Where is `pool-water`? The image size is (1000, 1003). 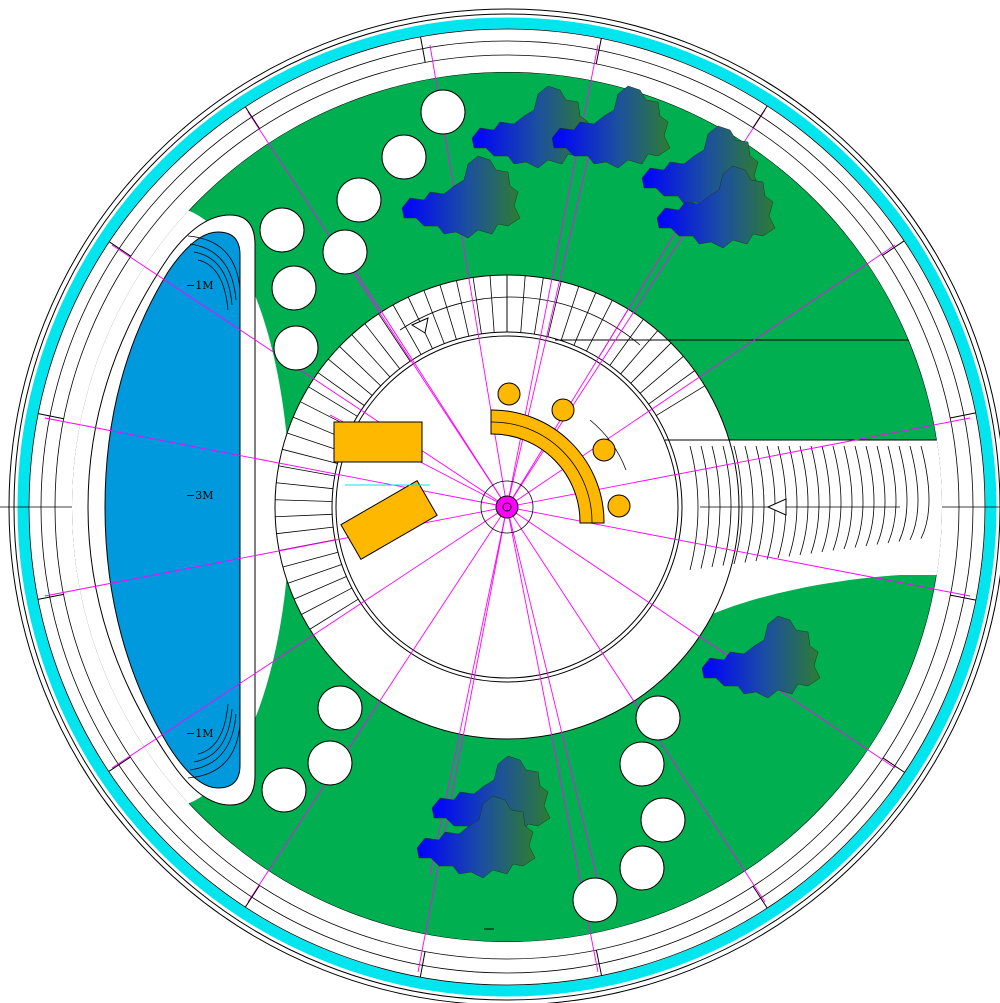
pool-water is located at coordinates (172, 510).